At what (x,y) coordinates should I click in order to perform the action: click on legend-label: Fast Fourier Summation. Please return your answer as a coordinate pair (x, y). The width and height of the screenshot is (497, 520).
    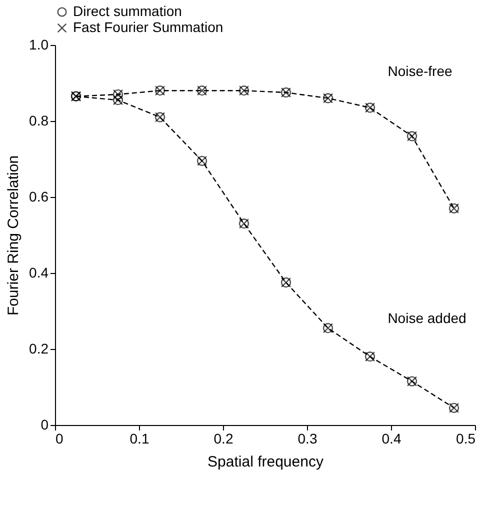
    Looking at the image, I should click on (148, 27).